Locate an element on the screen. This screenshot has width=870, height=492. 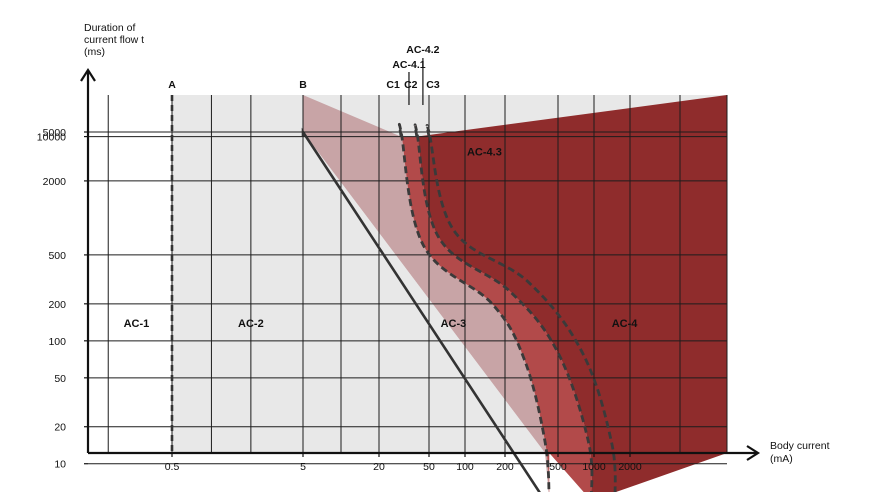
y-tick-label: 500 is located at coordinates (57, 256).